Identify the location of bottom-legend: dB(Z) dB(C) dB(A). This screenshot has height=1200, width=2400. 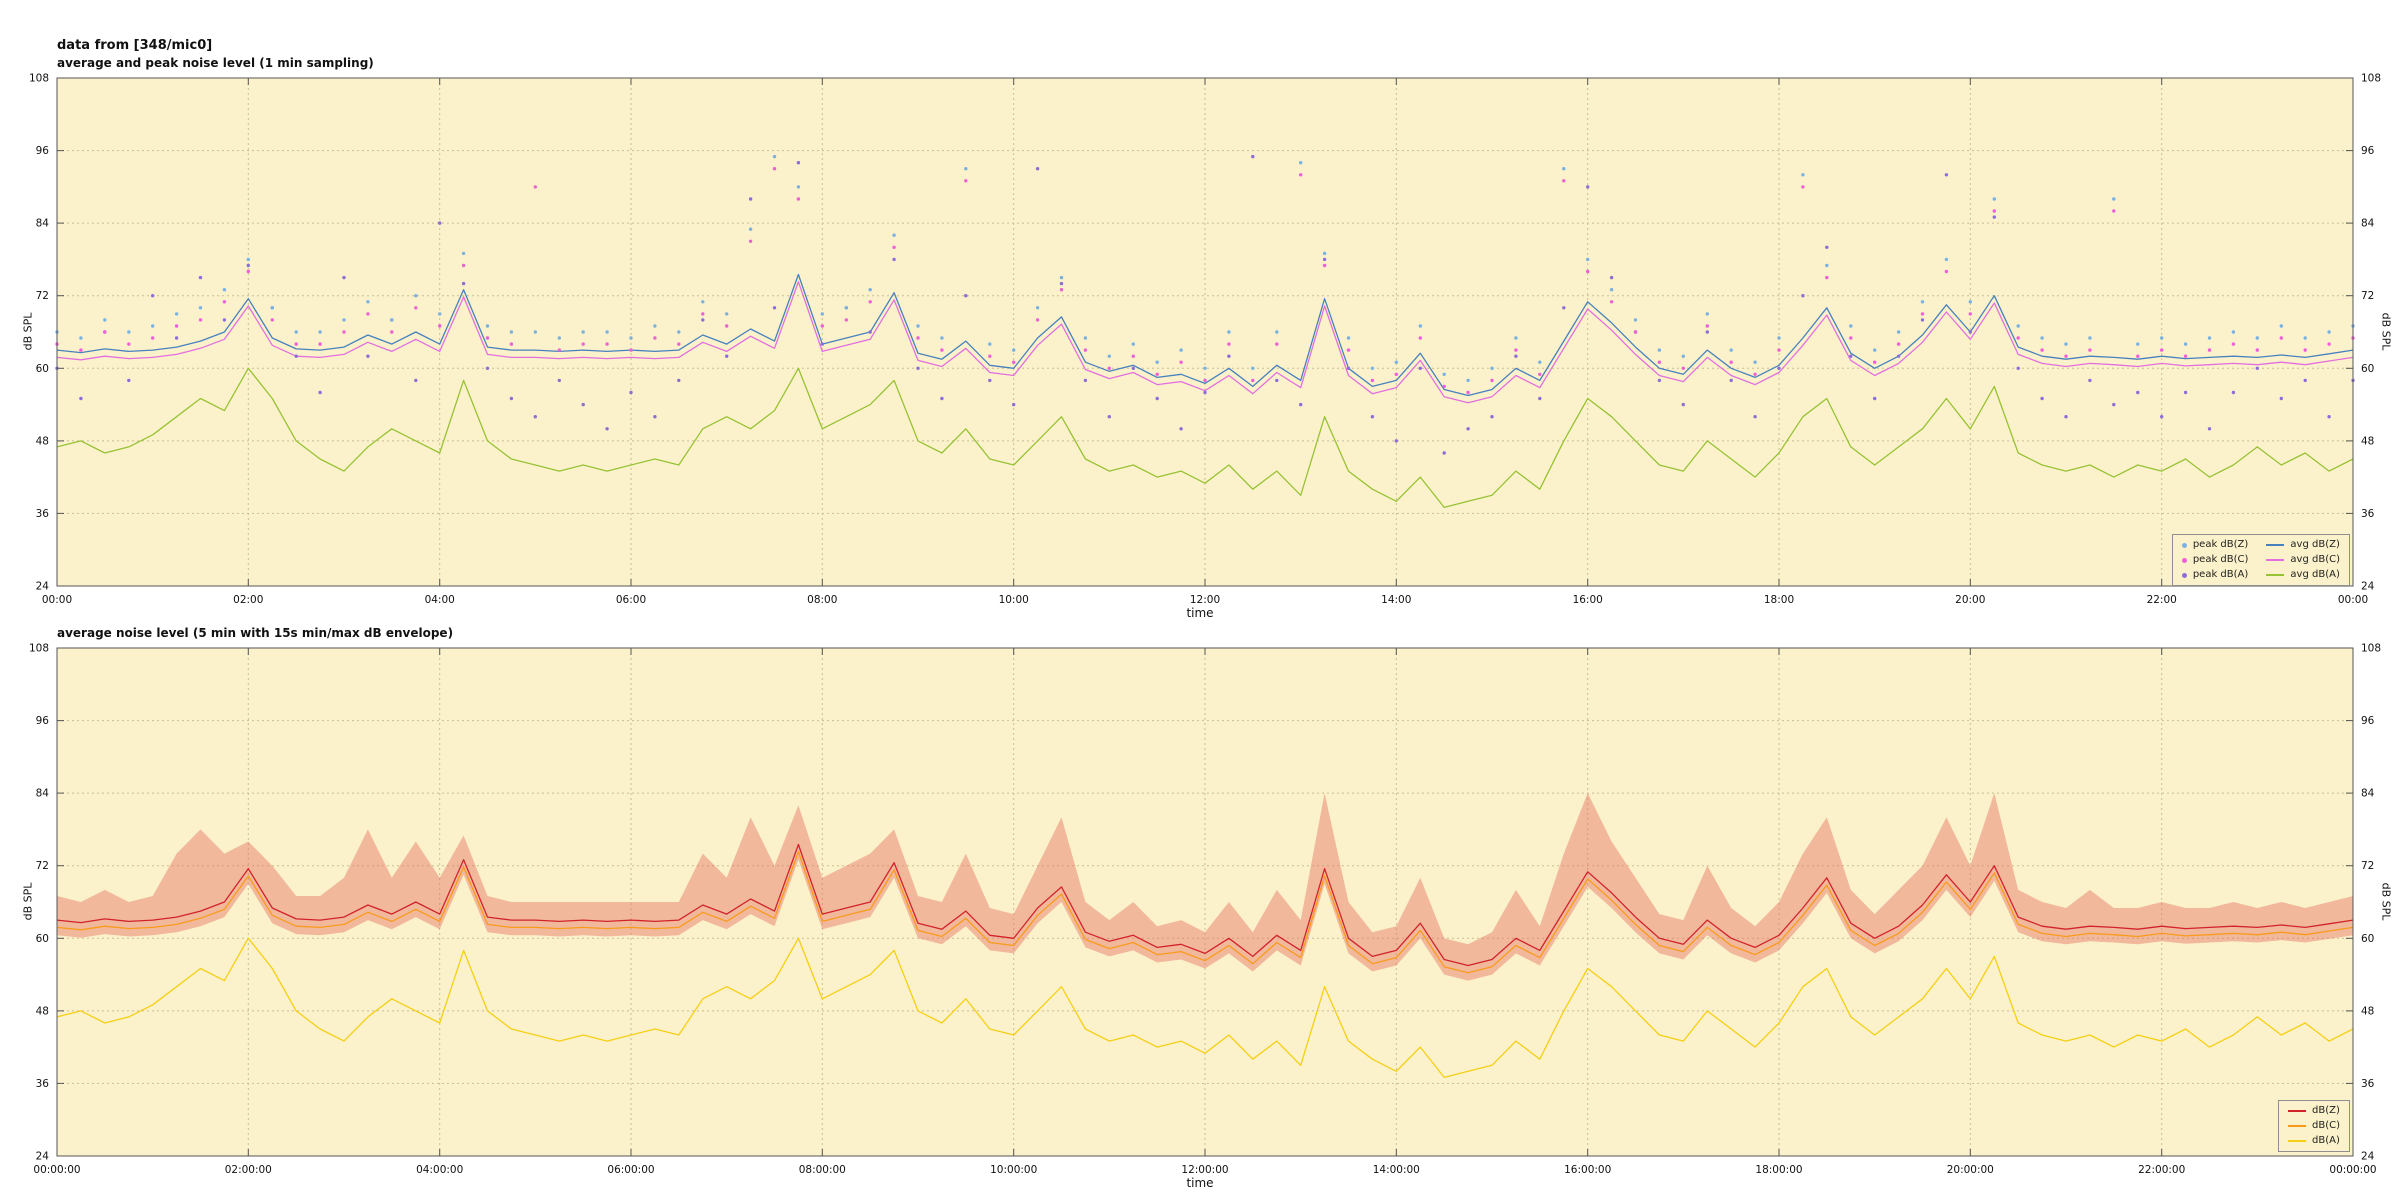
(2314, 1126).